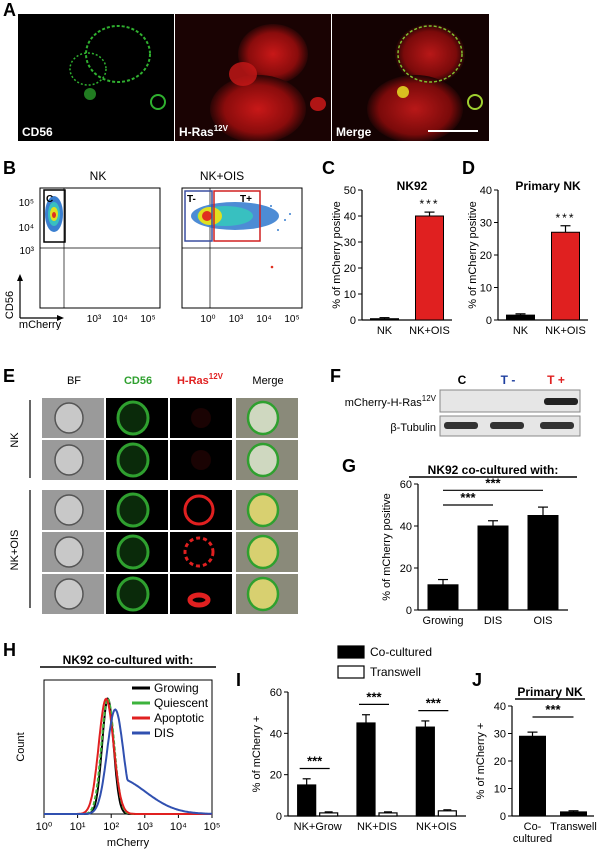  What do you see at coordinates (354, 132) in the screenshot?
I see `merge-label: Merge` at bounding box center [354, 132].